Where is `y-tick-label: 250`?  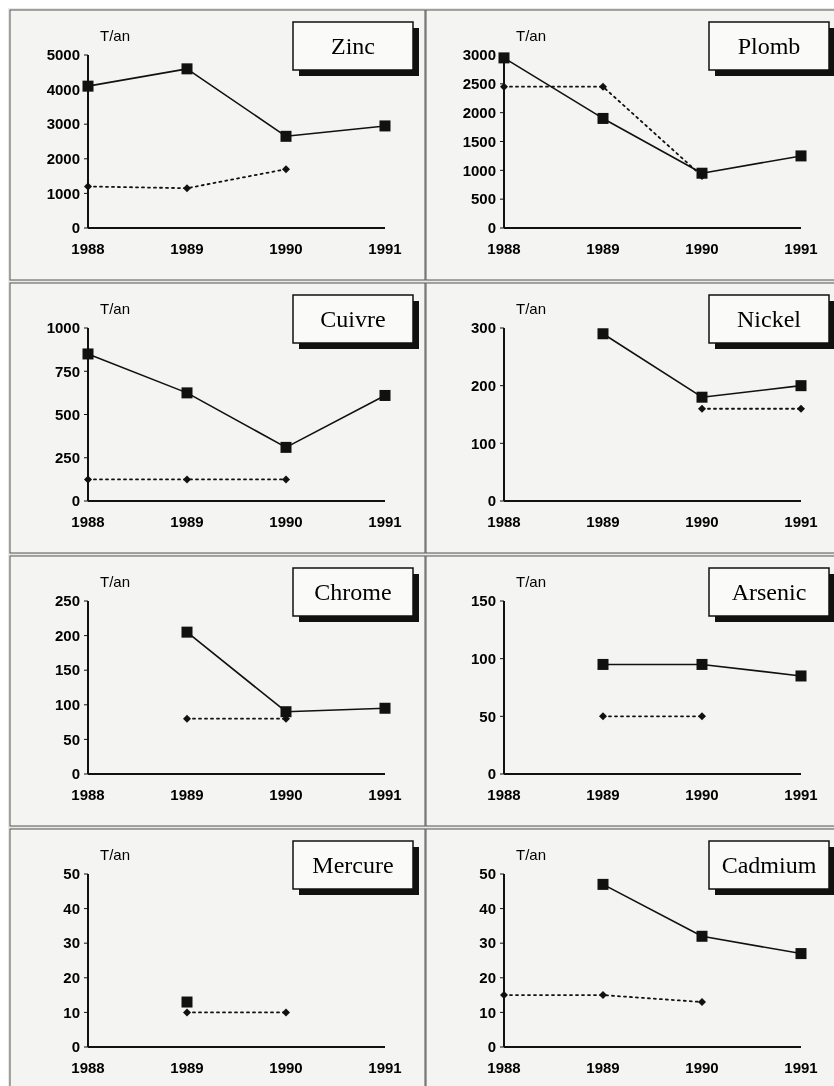 y-tick-label: 250 is located at coordinates (67, 601).